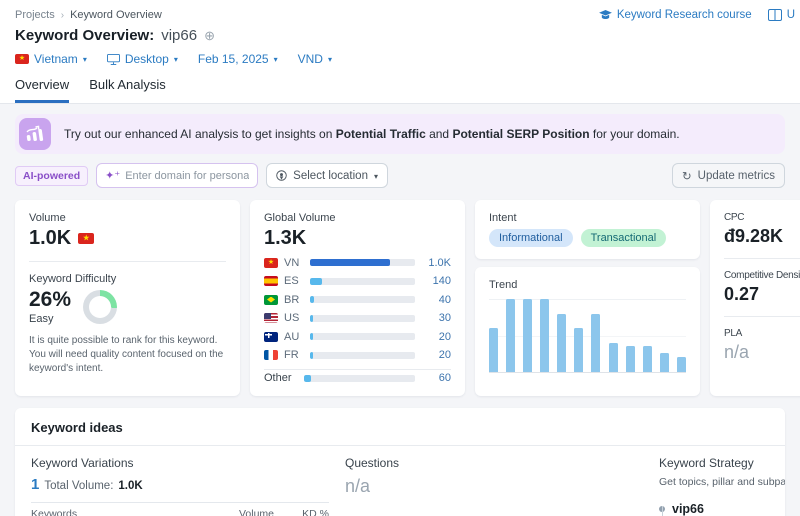 This screenshot has height=516, width=800. What do you see at coordinates (587, 336) in the screenshot?
I see `trend-bar-chart` at bounding box center [587, 336].